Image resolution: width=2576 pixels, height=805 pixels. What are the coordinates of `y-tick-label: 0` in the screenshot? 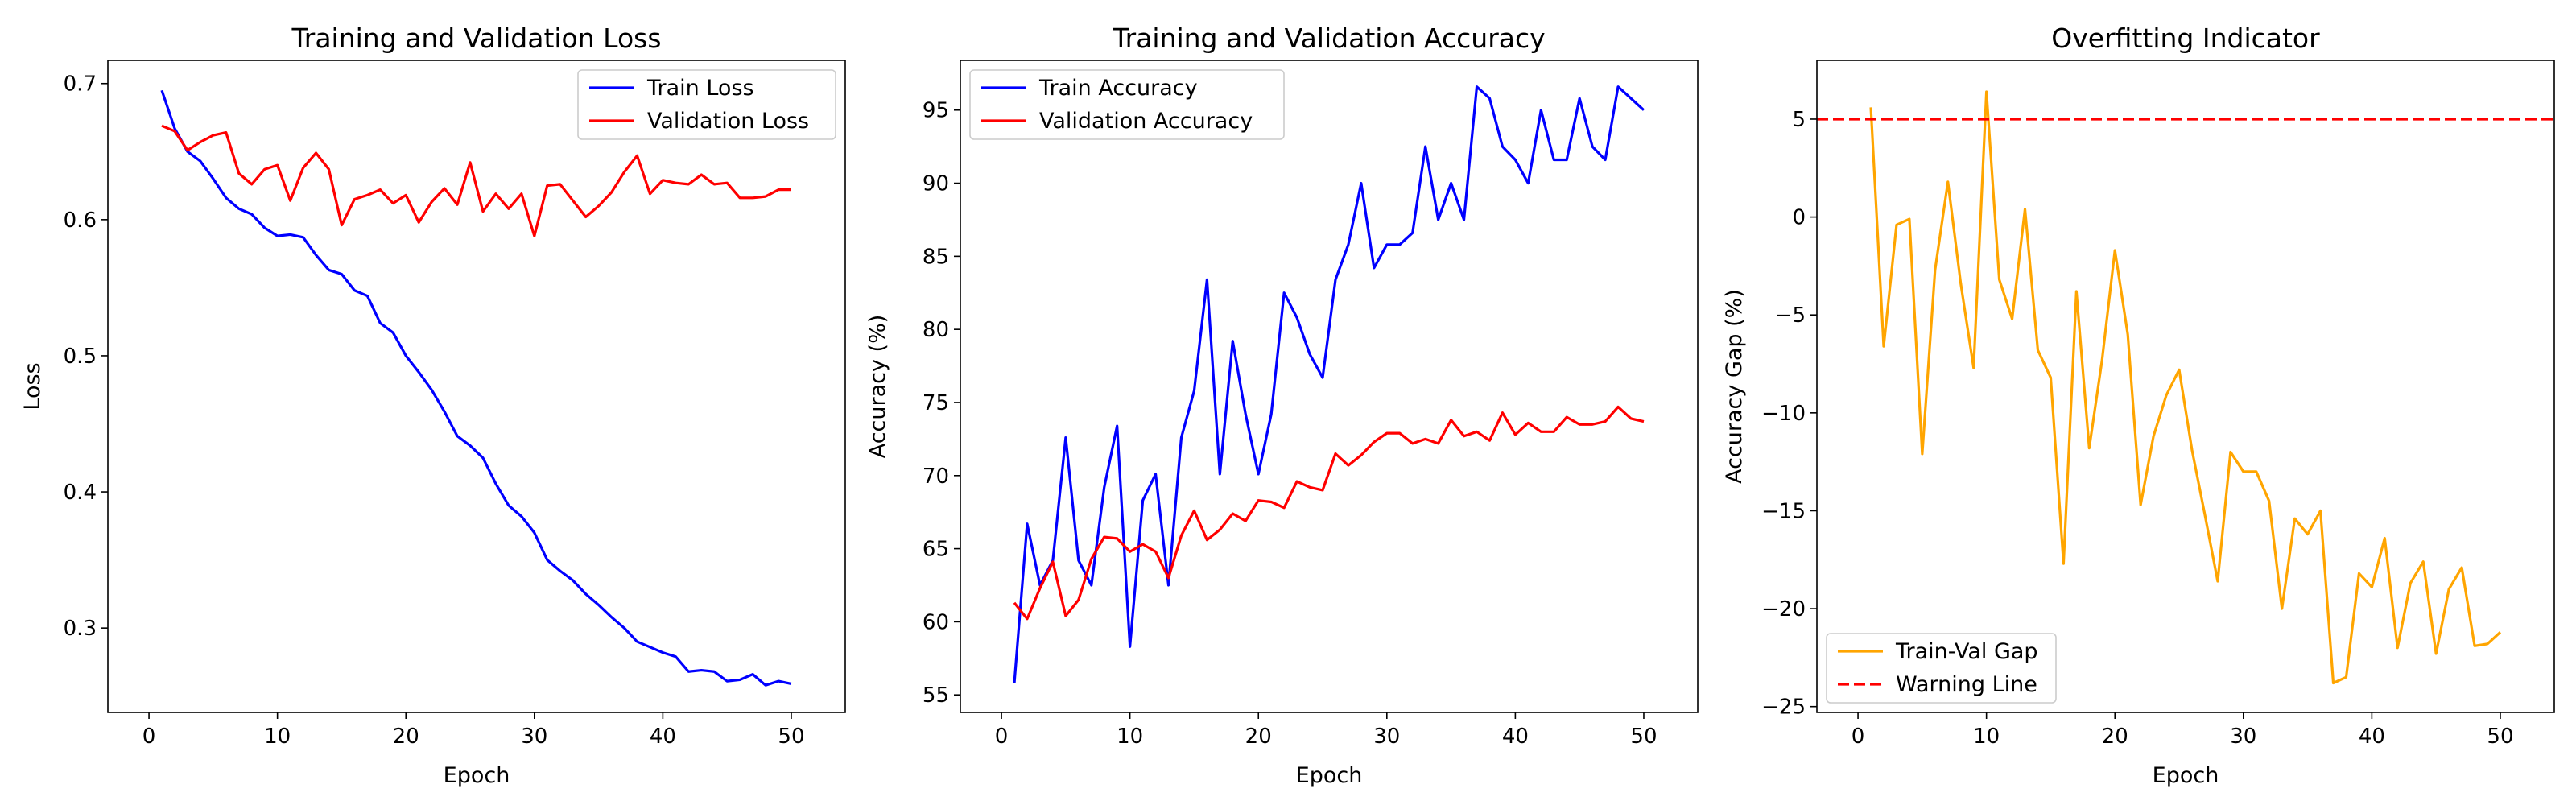 It's located at (1799, 218).